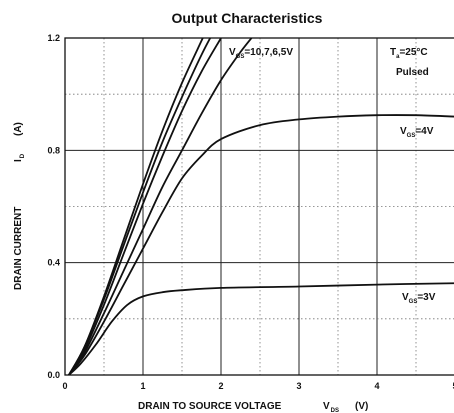 This screenshot has height=413, width=454. I want to click on y-axis-label: DRAIN CURRENT, so click(18, 248).